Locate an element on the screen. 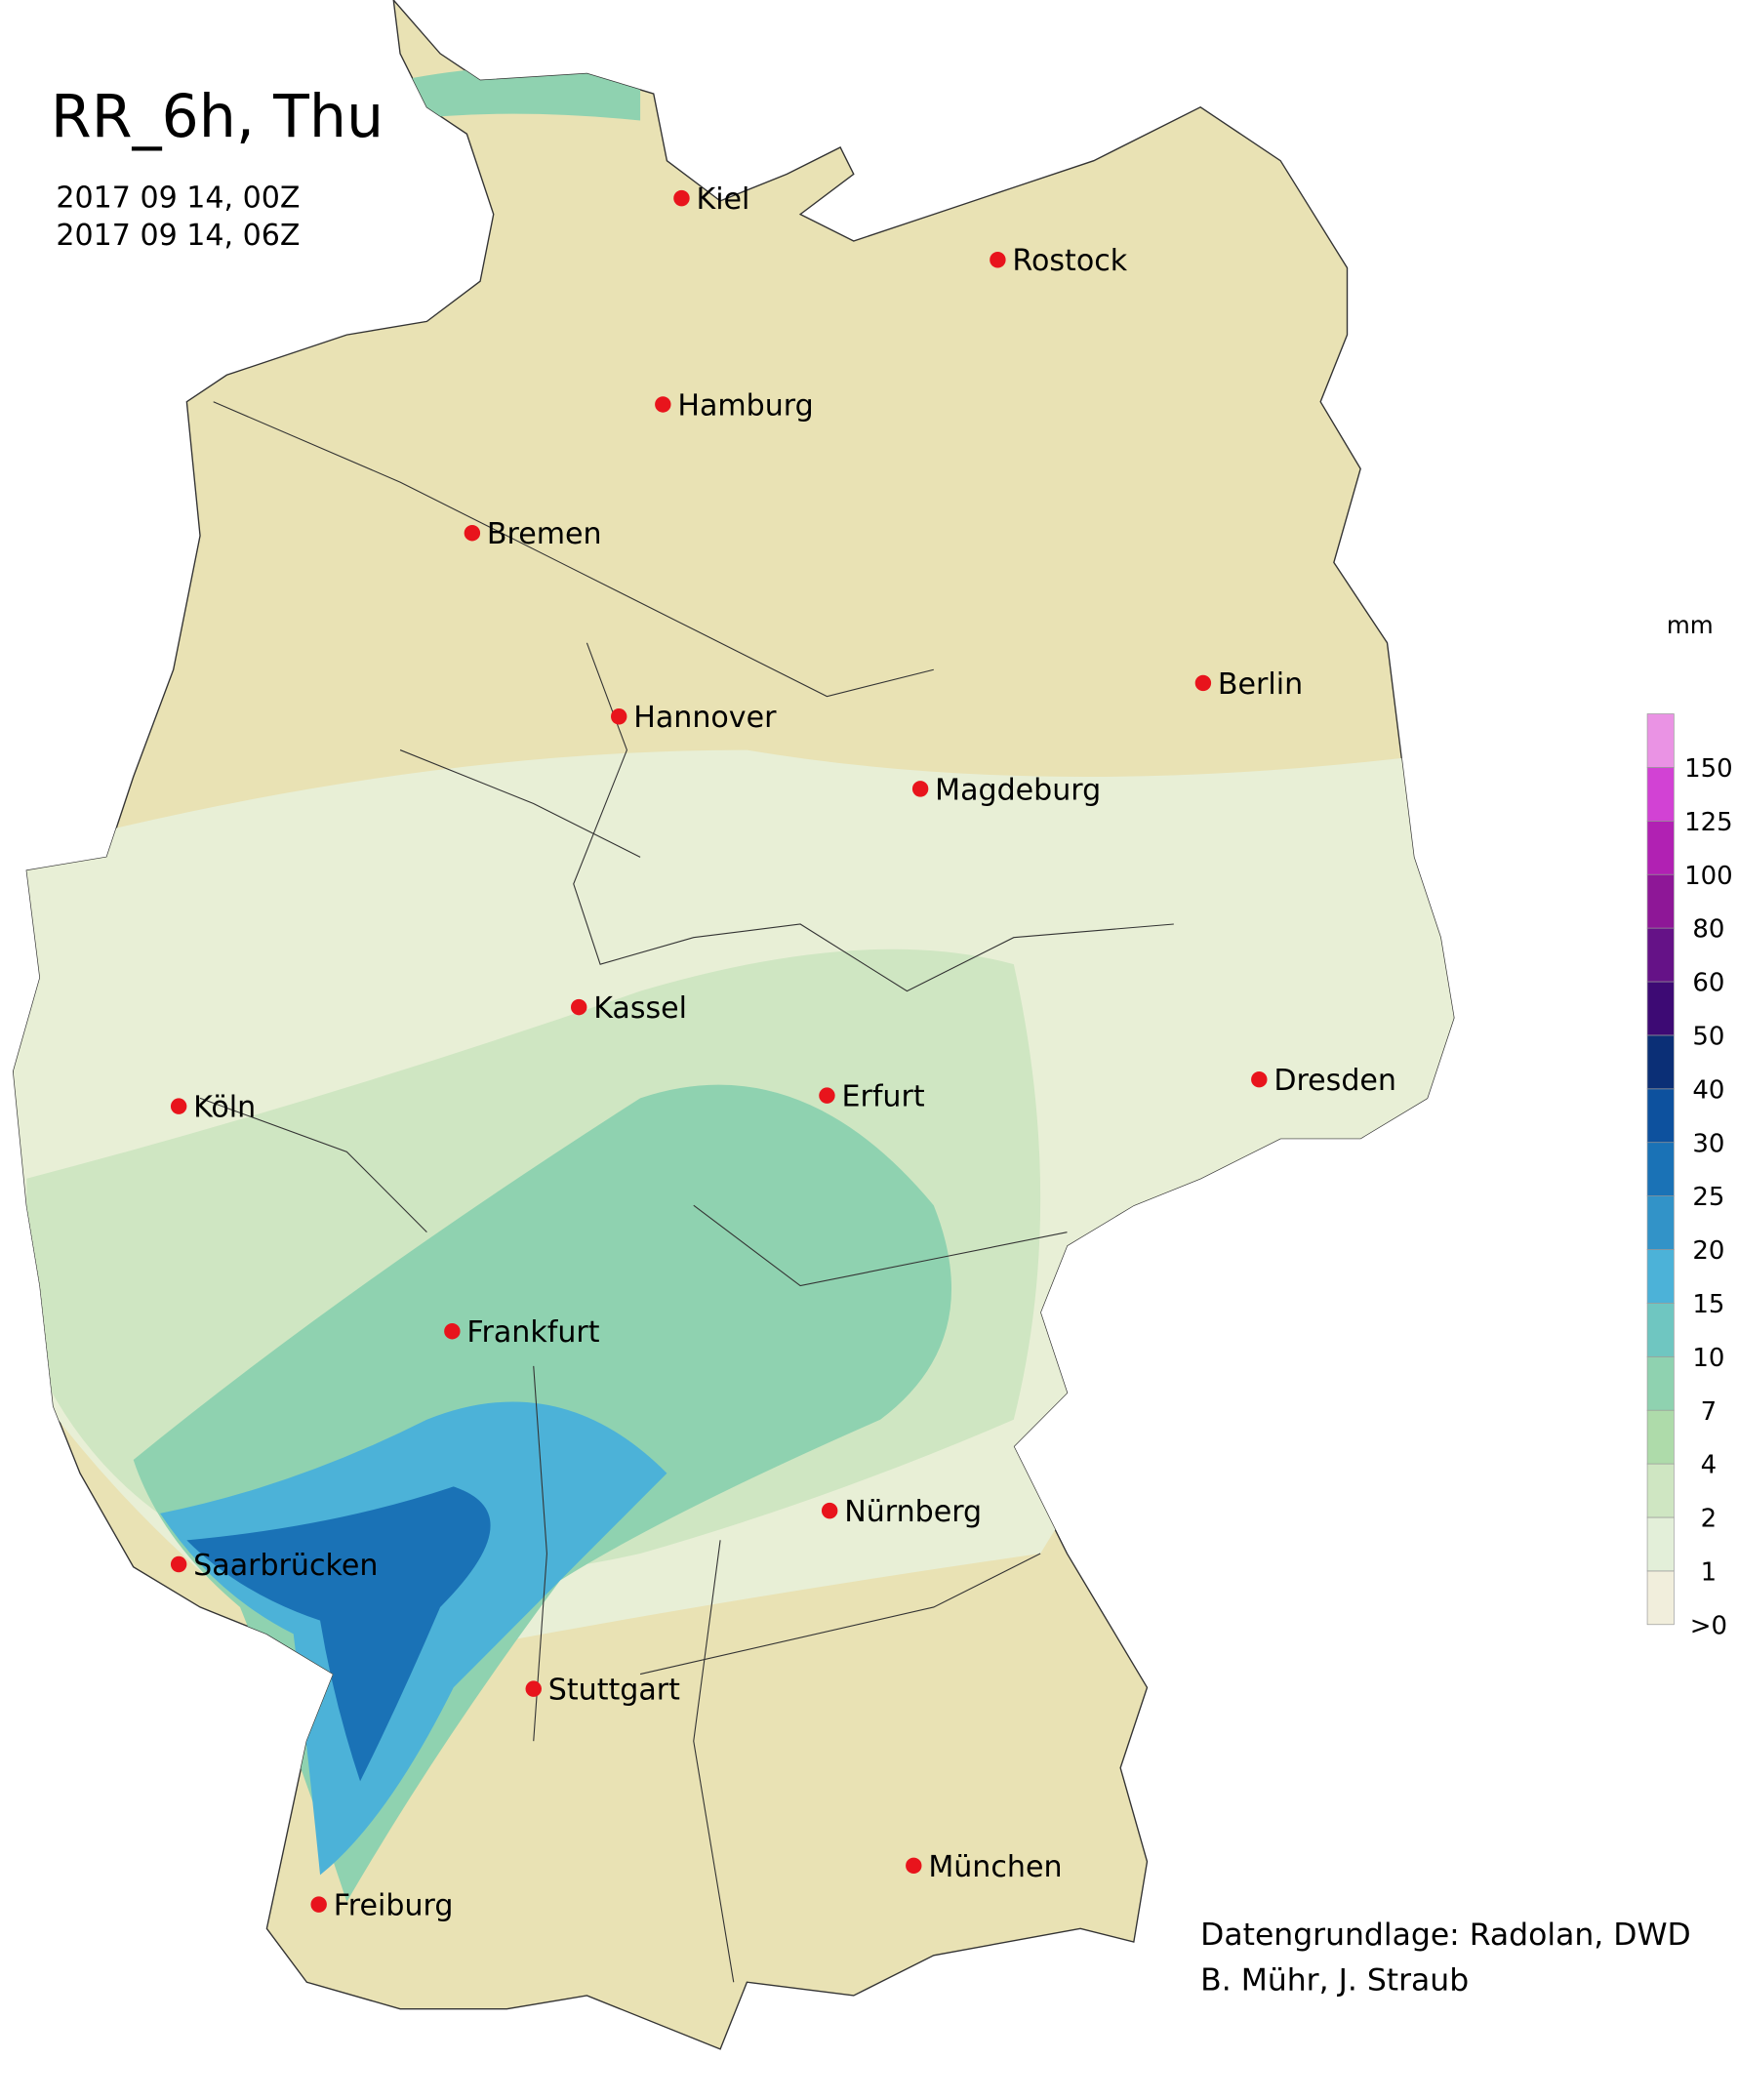  city-label: Hannover is located at coordinates (705, 718).